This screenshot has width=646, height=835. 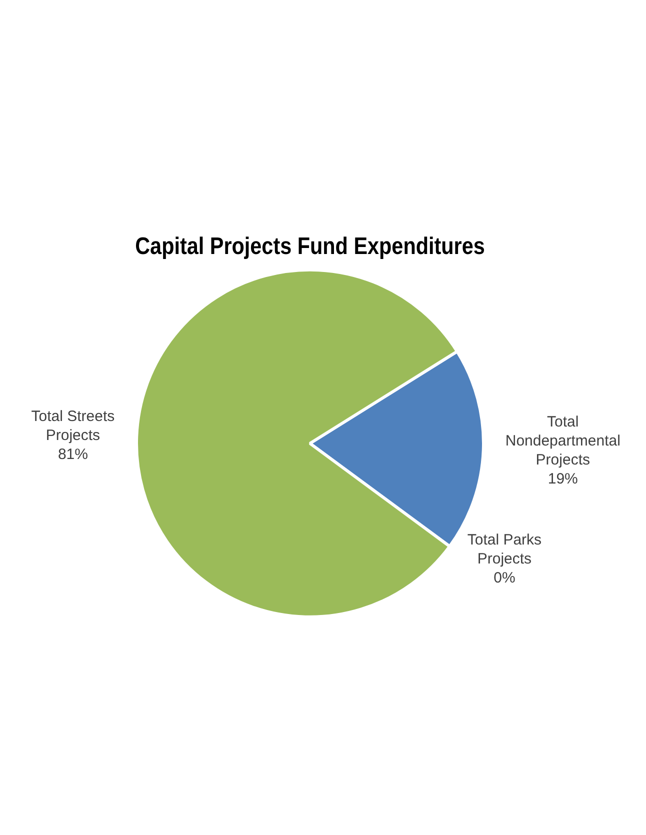 I want to click on slice-label: Total Streets Projects, so click(x=73, y=426).